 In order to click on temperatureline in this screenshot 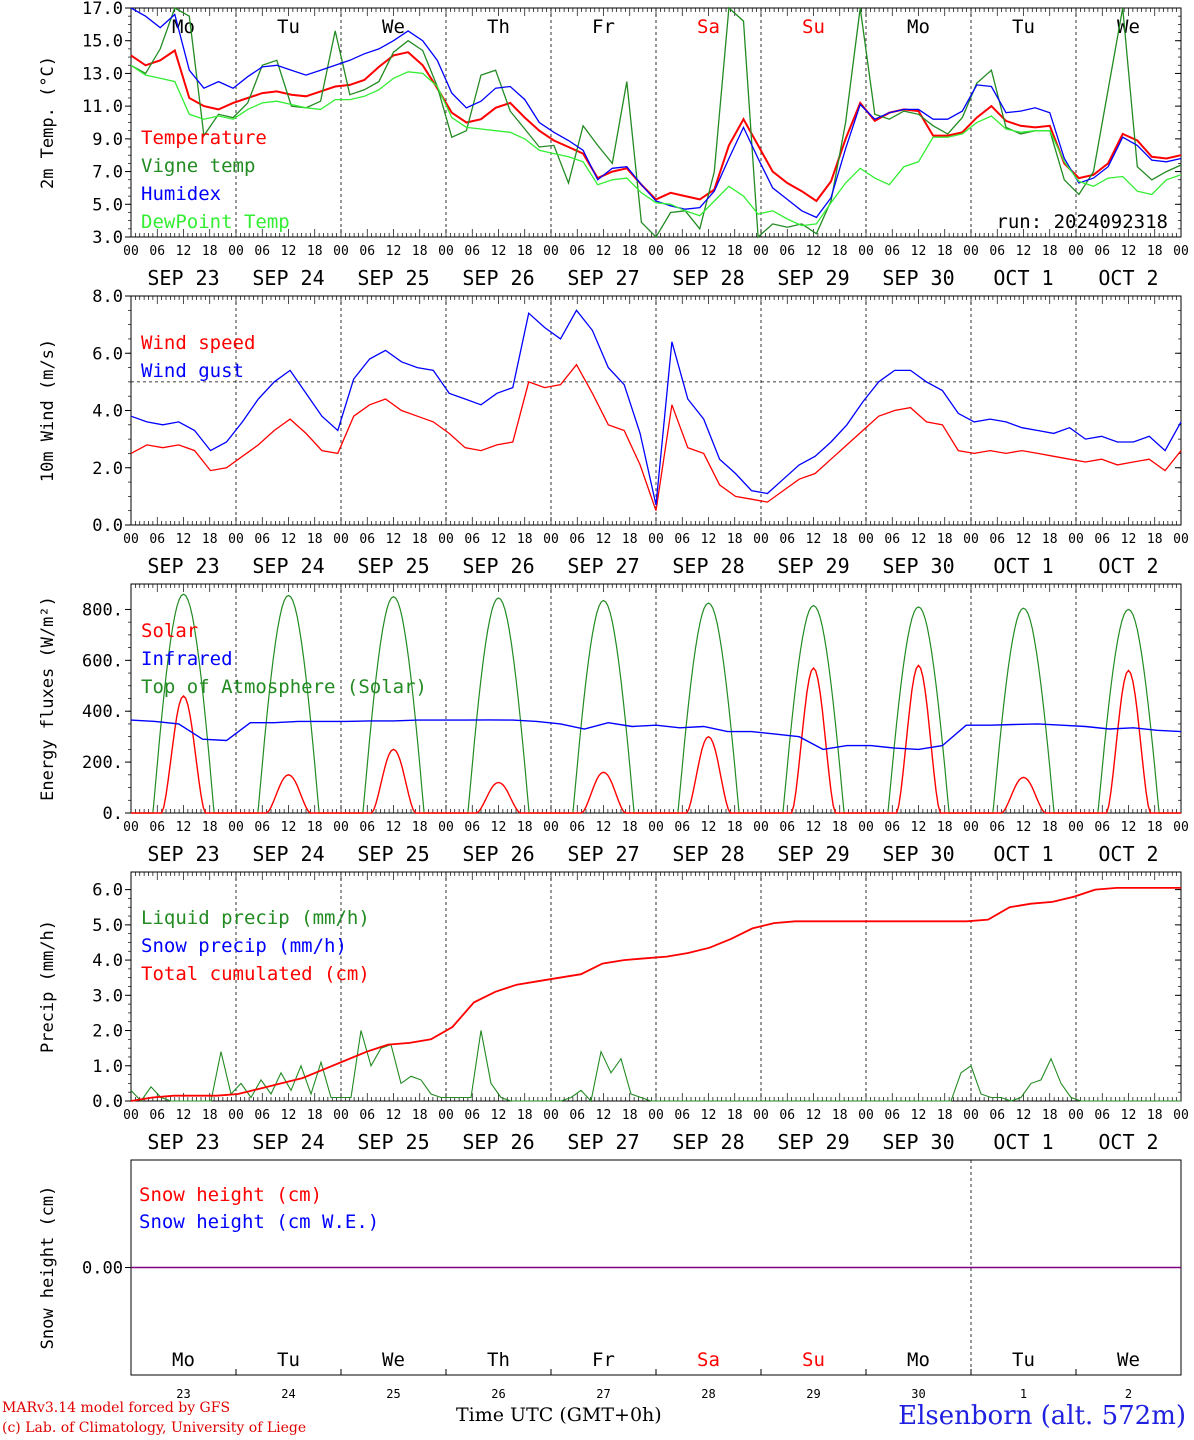, I will do `click(656, 125)`.